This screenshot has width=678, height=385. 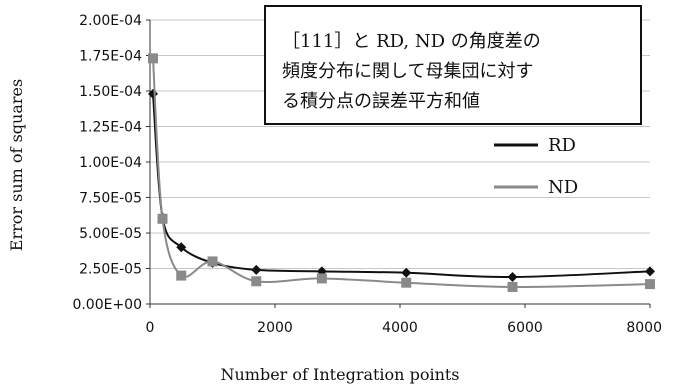 What do you see at coordinates (381, 101) in the screenshot?
I see `annotation-line-3: る積分点の誤差平方和値` at bounding box center [381, 101].